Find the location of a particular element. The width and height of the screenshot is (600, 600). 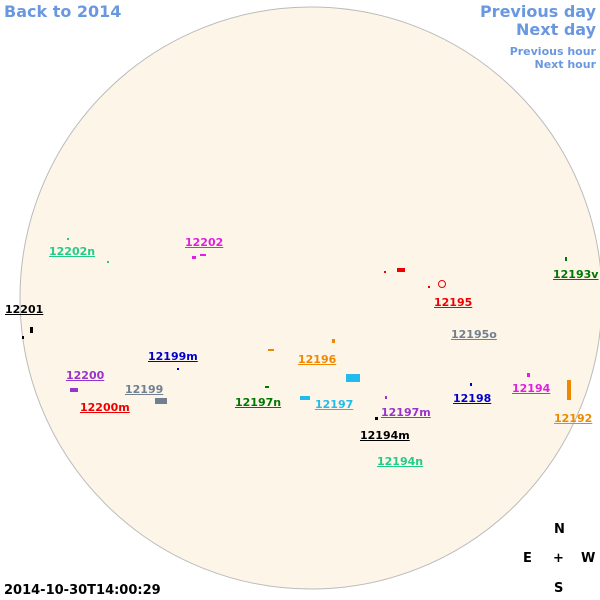

region-label: 12195 is located at coordinates (453, 302).